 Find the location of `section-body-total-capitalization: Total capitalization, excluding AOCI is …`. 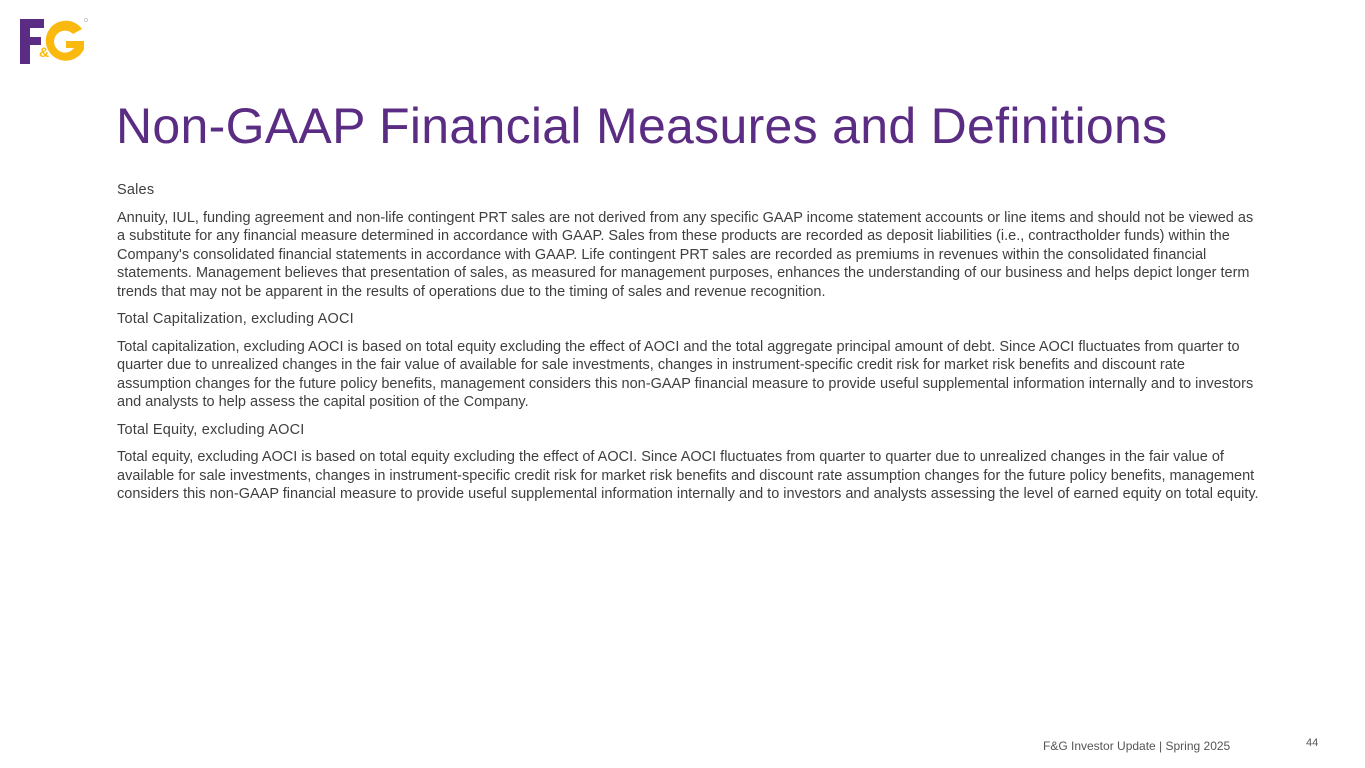

section-body-total-capitalization: Total capitalization, excluding AOCI is … is located at coordinates (685, 374).